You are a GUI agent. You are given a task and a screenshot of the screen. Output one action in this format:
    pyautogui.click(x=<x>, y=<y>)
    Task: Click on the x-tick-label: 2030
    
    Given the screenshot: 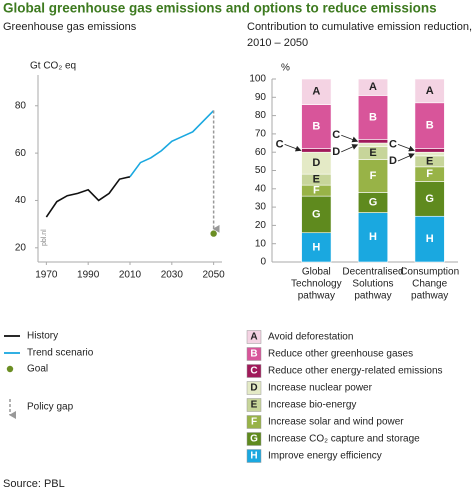 What is the action you would take?
    pyautogui.click(x=172, y=275)
    